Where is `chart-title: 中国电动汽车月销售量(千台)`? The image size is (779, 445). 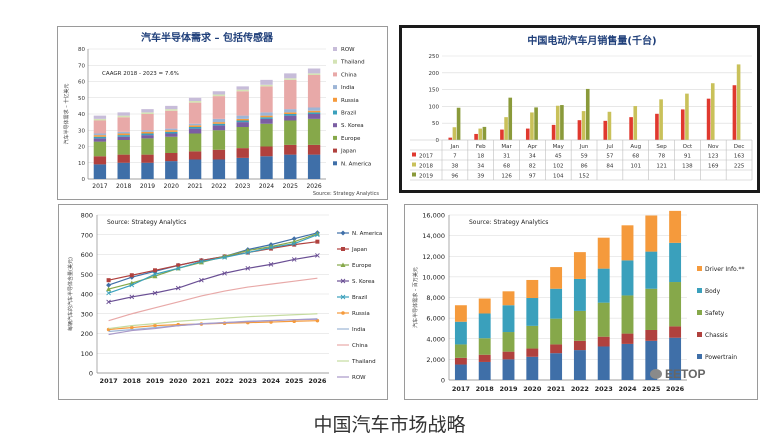
chart-title: 中国电动汽车月销售量(千台) is located at coordinates (591, 40).